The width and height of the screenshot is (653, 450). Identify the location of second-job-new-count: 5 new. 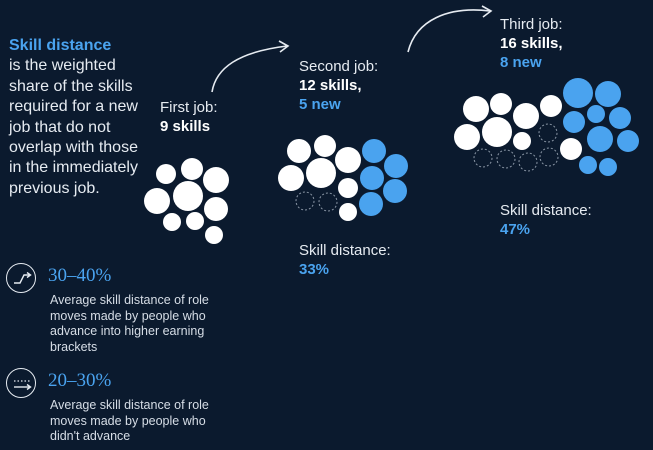
(320, 104).